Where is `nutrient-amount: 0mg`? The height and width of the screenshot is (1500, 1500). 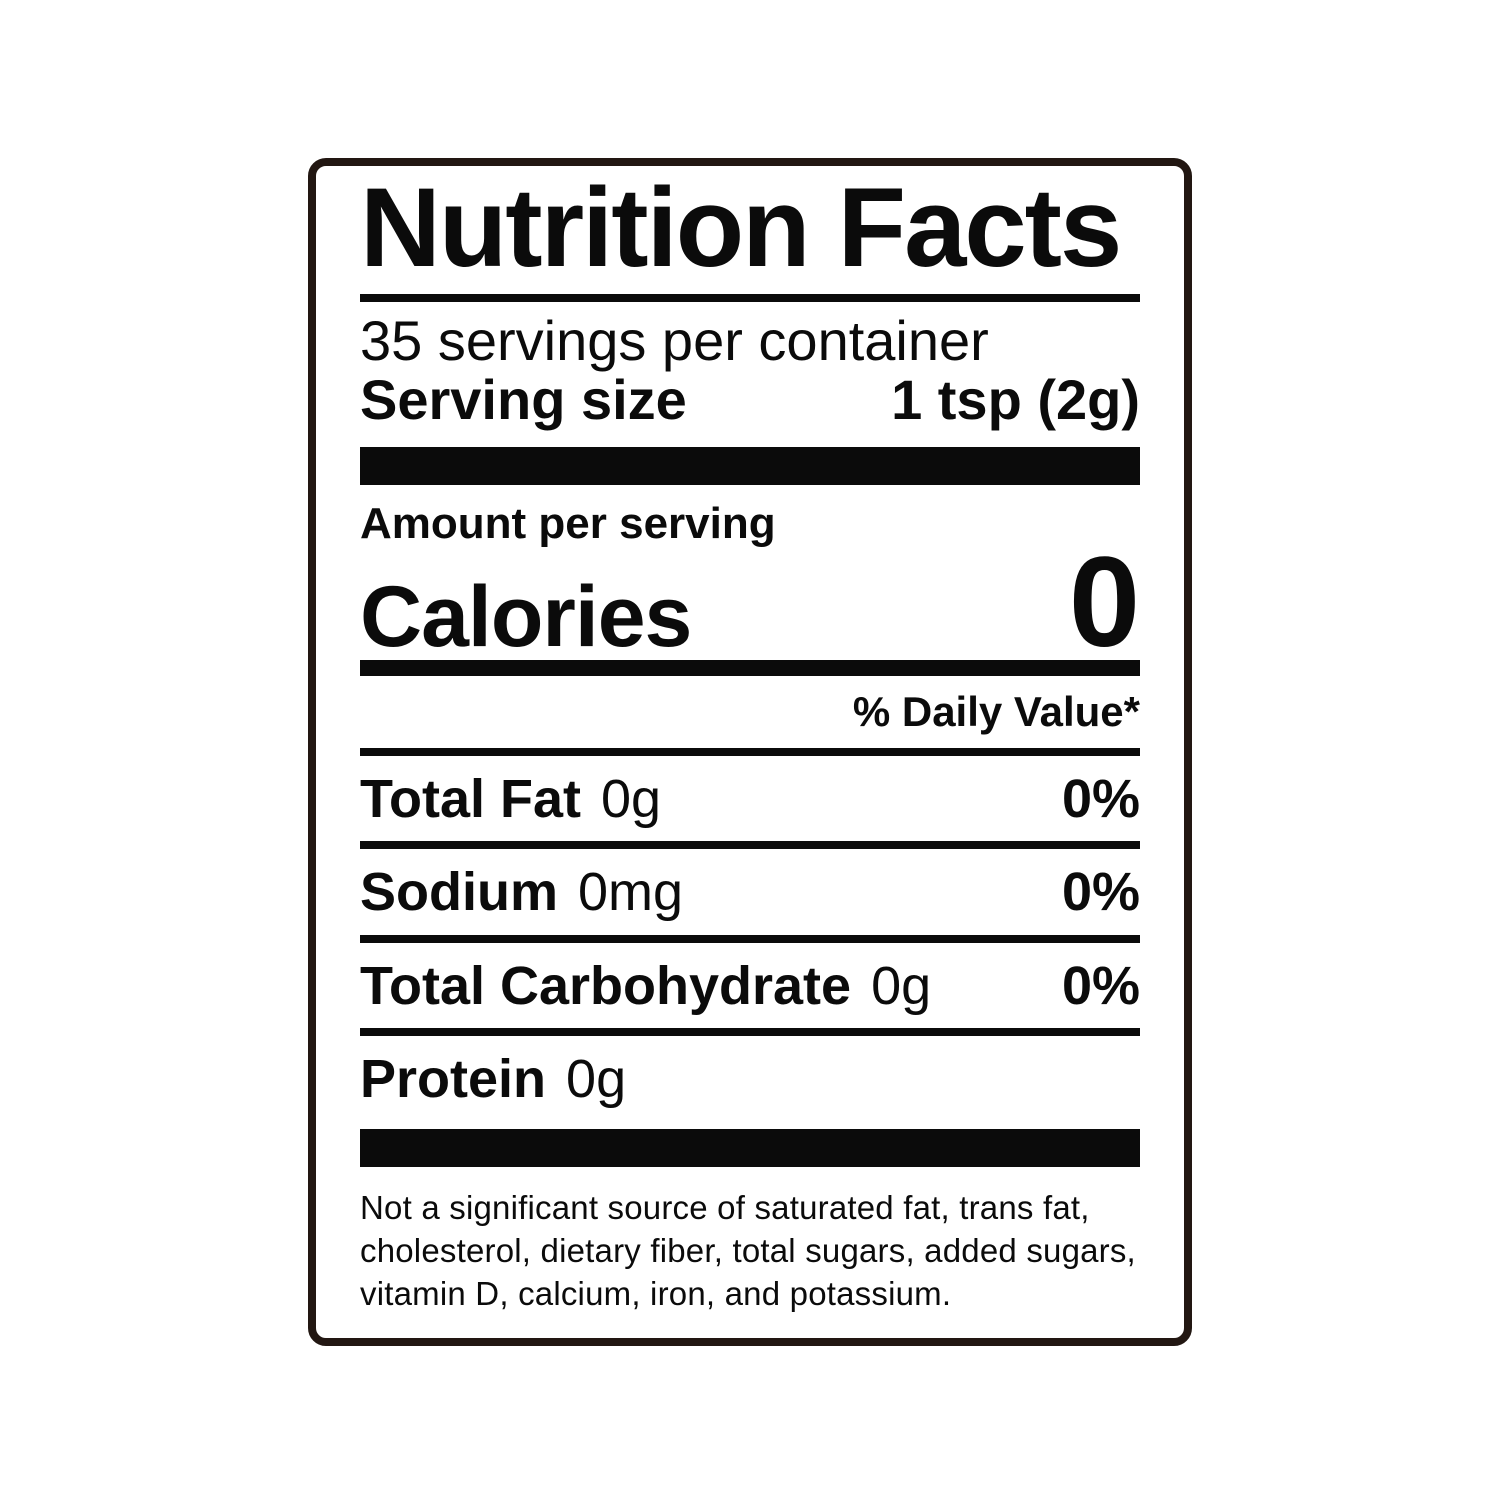
nutrient-amount: 0mg is located at coordinates (631, 892).